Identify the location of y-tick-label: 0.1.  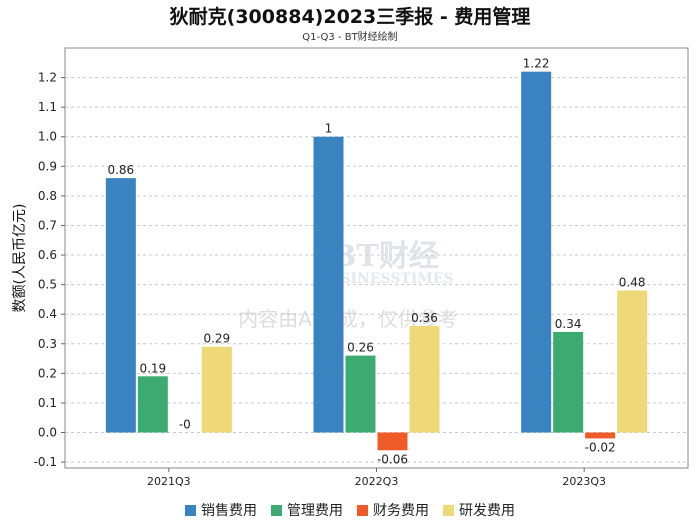
(47, 403).